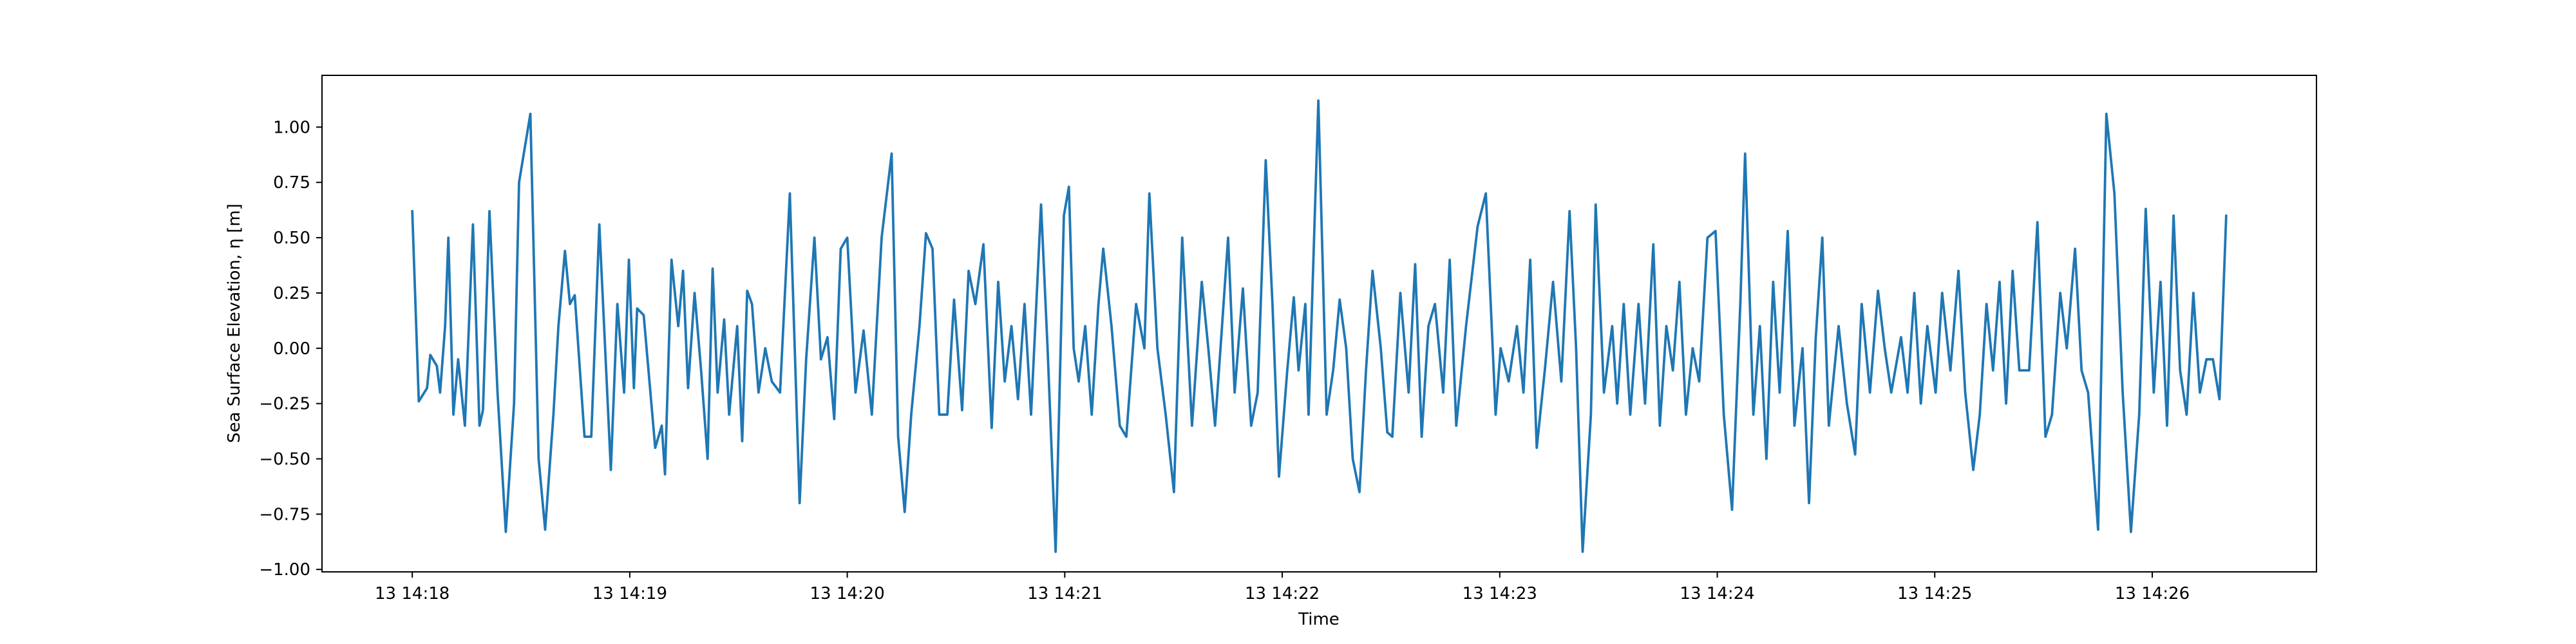 The image size is (2576, 644). I want to click on x-tick-label: 13 14:19, so click(629, 593).